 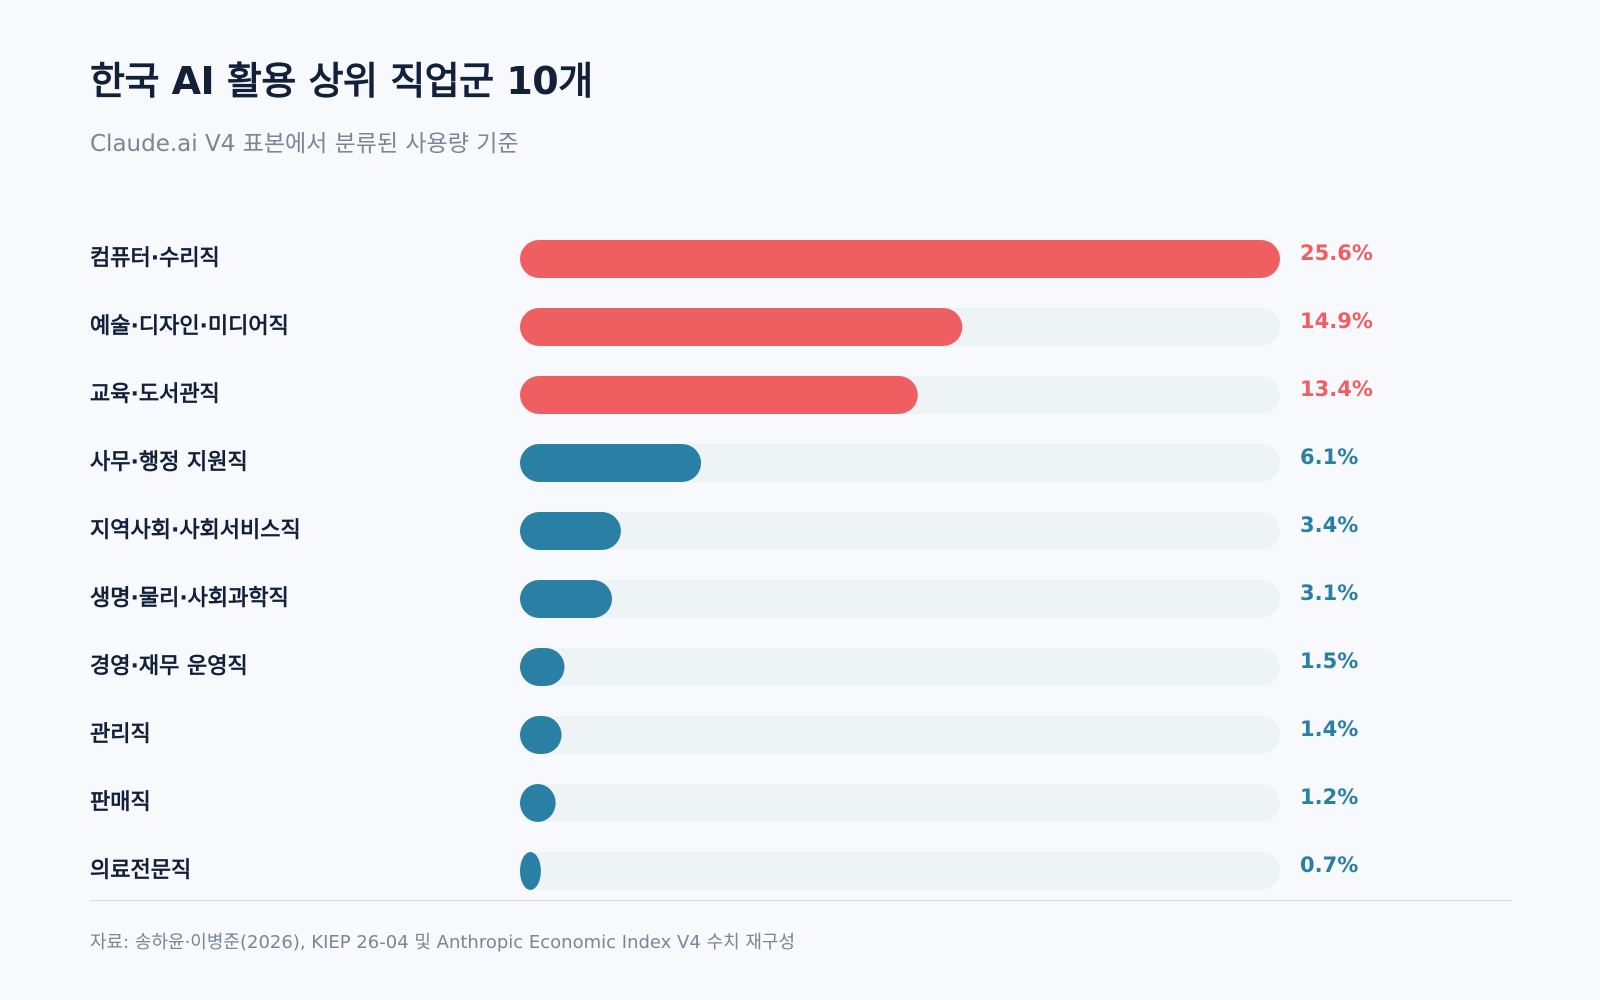 I want to click on bar-row: 지역사회·사회서비스직 3.4%, so click(x=724, y=531).